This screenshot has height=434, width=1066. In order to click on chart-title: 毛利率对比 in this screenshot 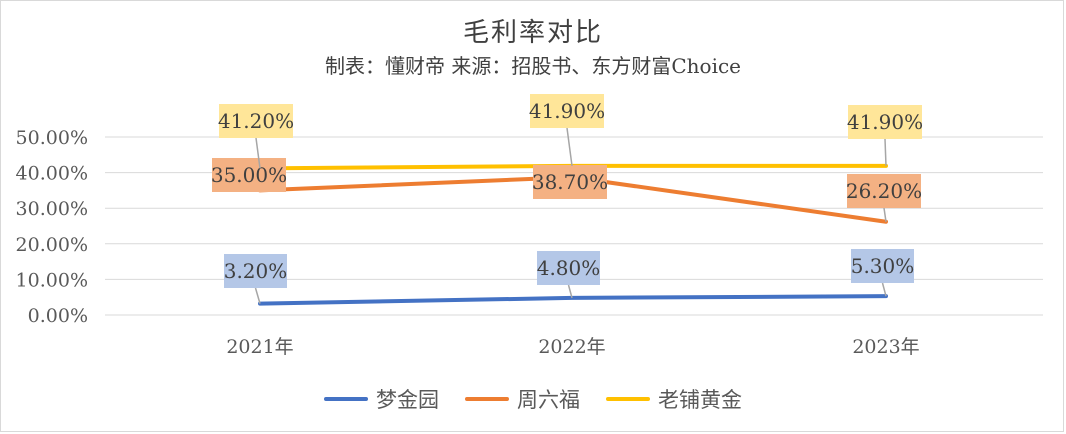, I will do `click(532, 33)`.